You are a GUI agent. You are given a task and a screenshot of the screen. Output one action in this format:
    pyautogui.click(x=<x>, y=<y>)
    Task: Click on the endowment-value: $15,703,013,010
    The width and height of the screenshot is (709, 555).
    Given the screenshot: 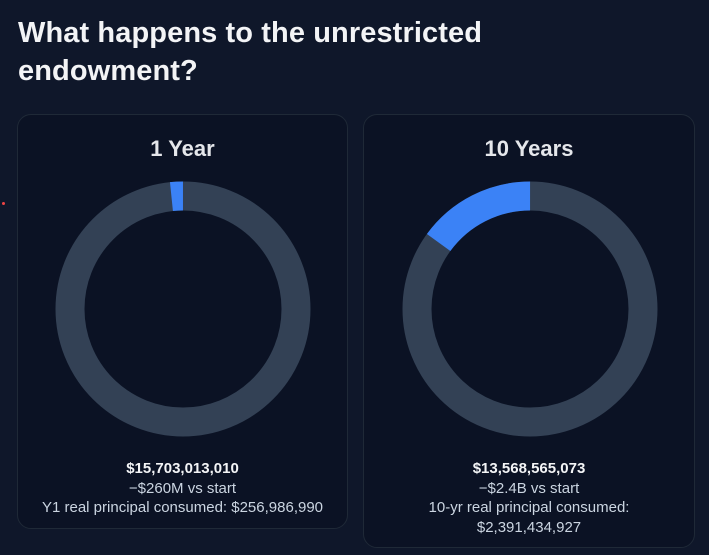 What is the action you would take?
    pyautogui.click(x=182, y=468)
    